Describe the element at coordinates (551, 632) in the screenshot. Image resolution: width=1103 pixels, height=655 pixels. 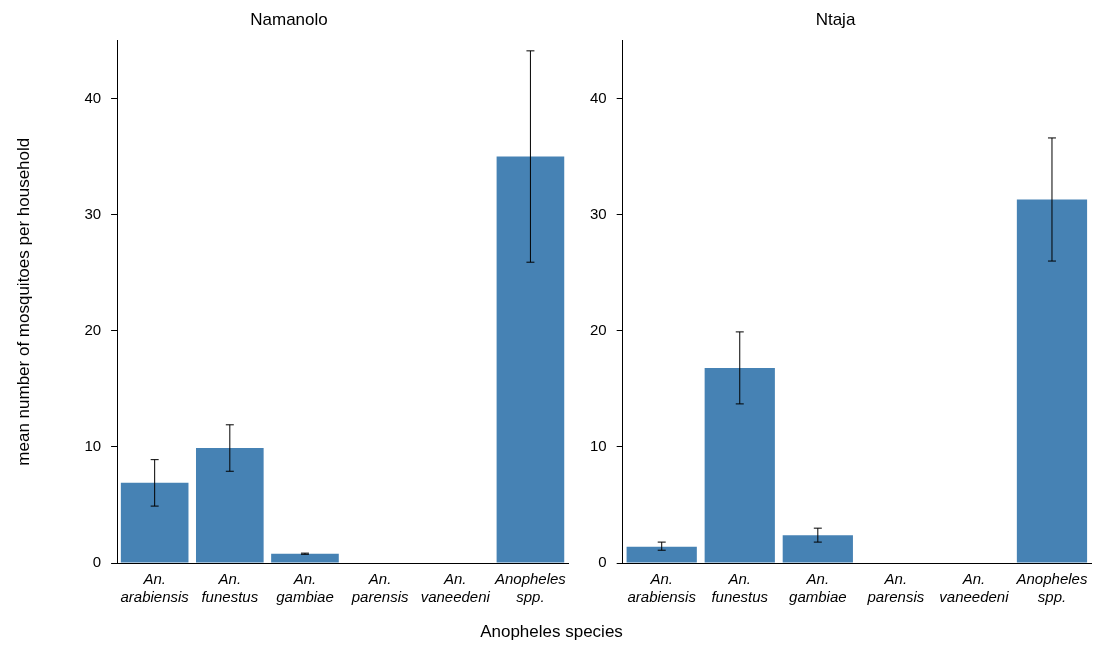
I see `x-axis-title: Anopheles species` at that location.